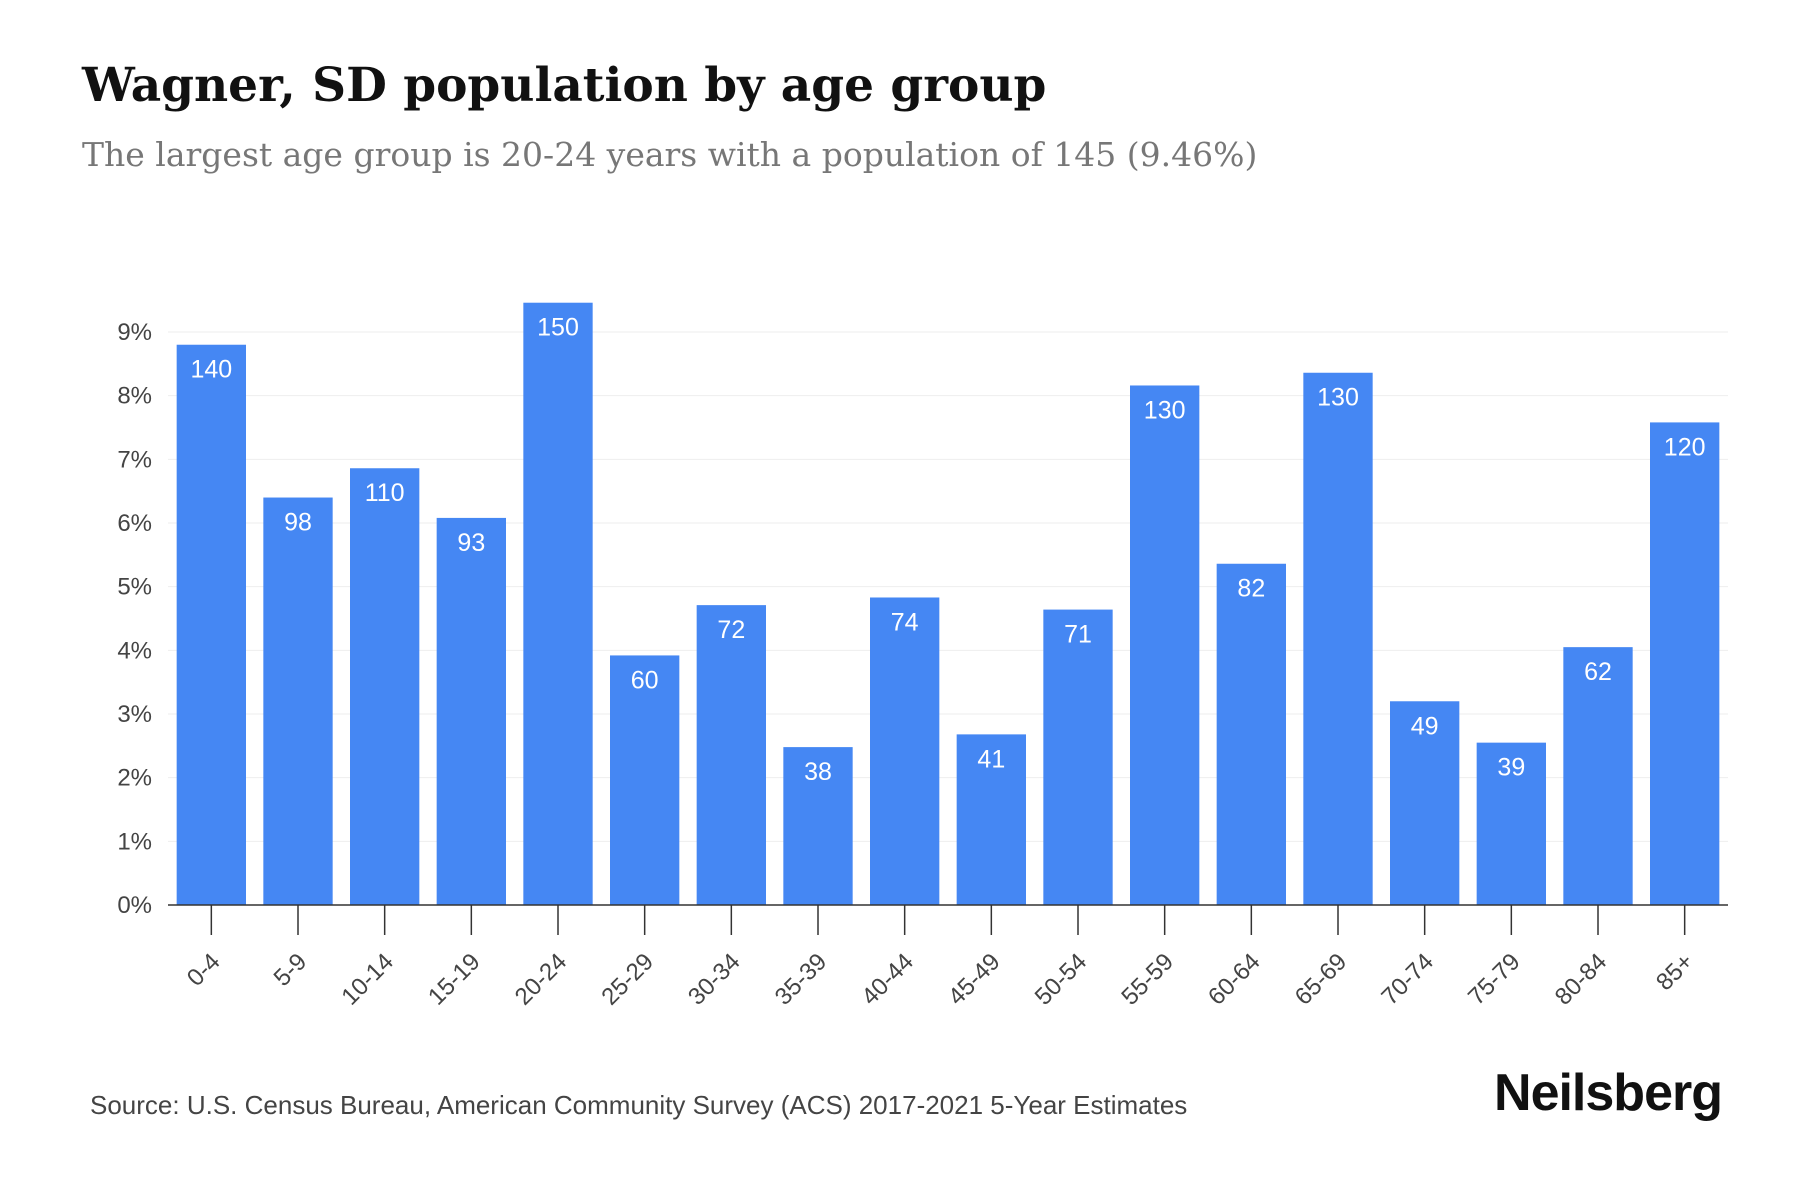  I want to click on bar-value-label: 39, so click(1511, 768).